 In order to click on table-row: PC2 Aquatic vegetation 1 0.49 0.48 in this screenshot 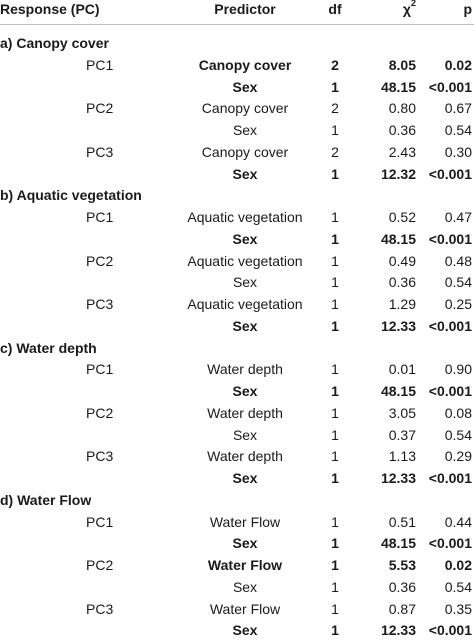, I will do `click(237, 261)`.